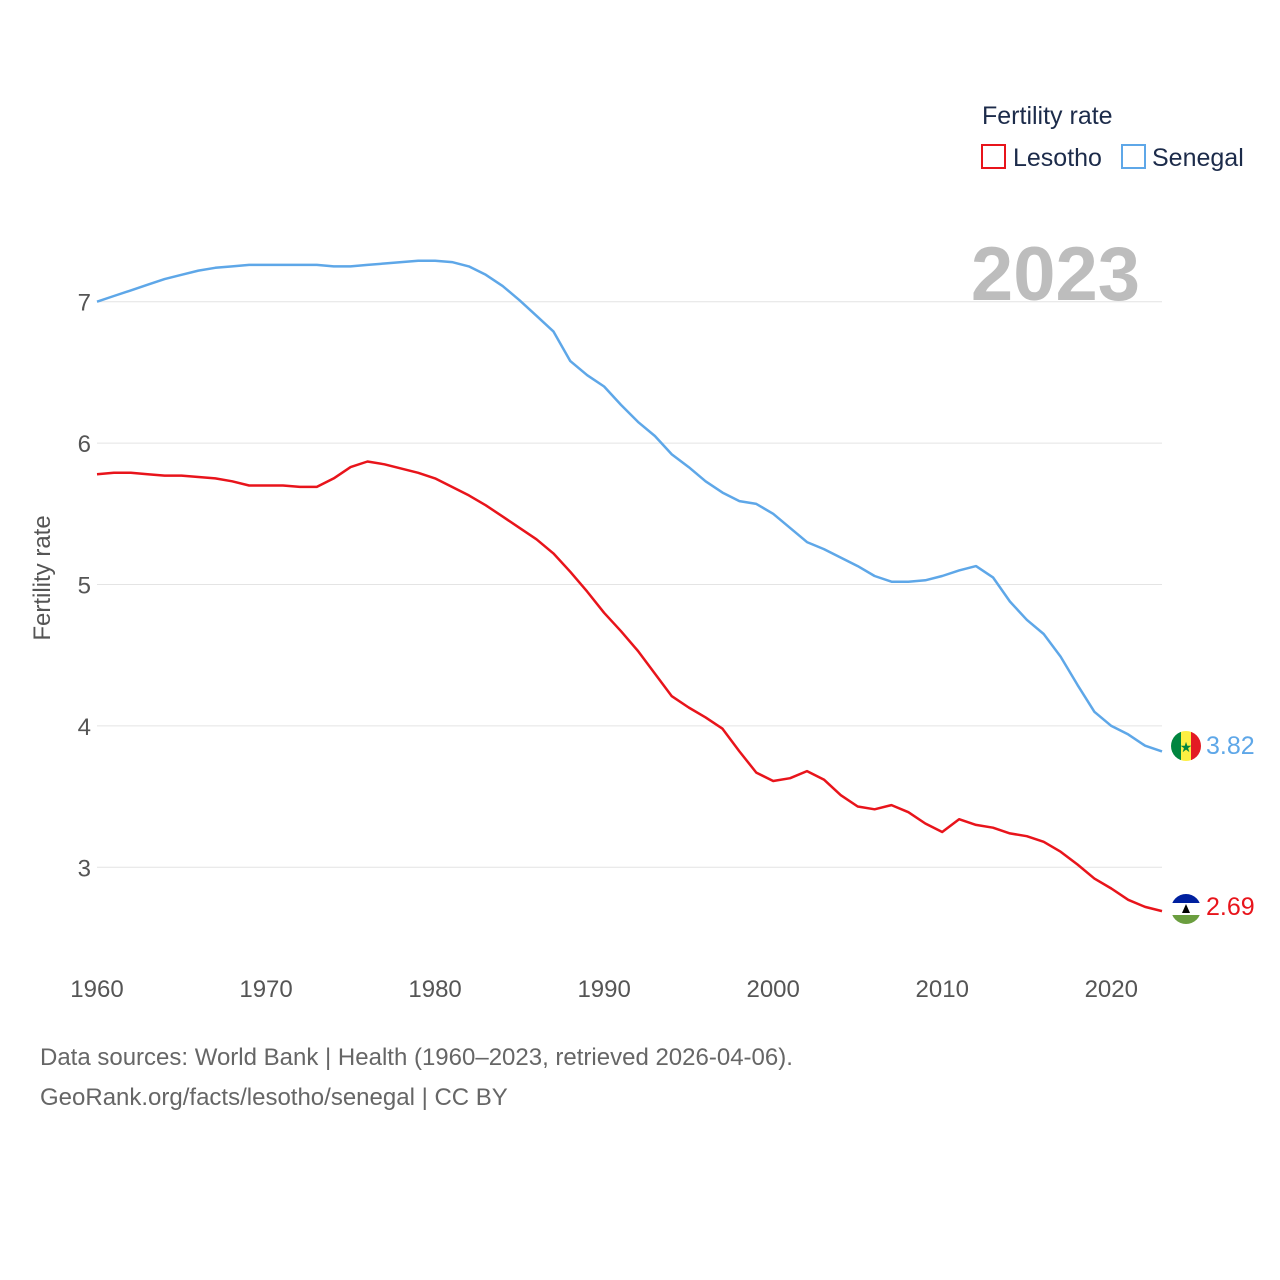  I want to click on y-tick-label: 6, so click(84, 444).